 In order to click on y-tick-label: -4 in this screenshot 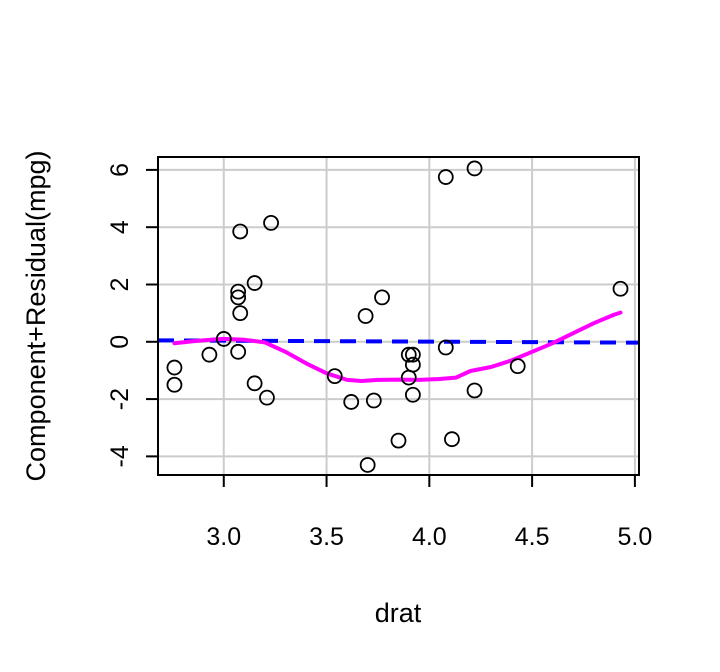, I will do `click(120, 456)`.